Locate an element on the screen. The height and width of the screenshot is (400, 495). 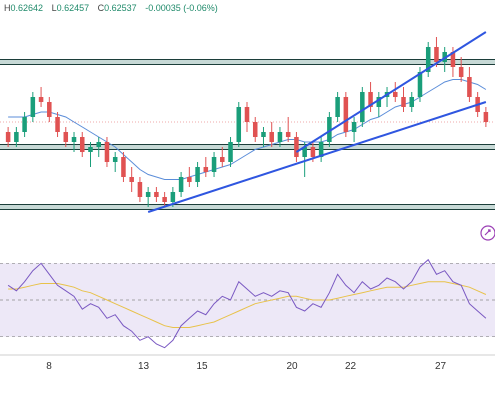
settings-icon-ring is located at coordinates (487, 233).